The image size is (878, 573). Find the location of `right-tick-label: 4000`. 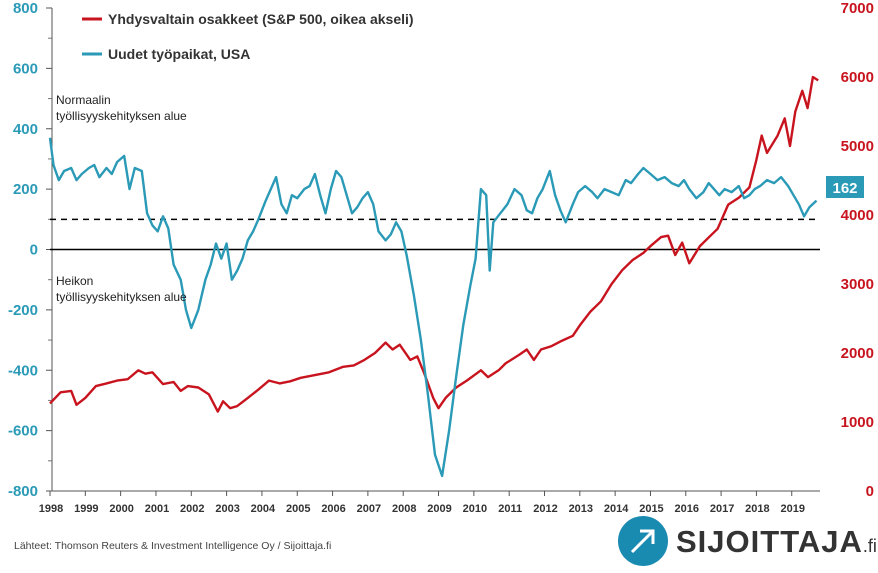

right-tick-label: 4000 is located at coordinates (857, 215).